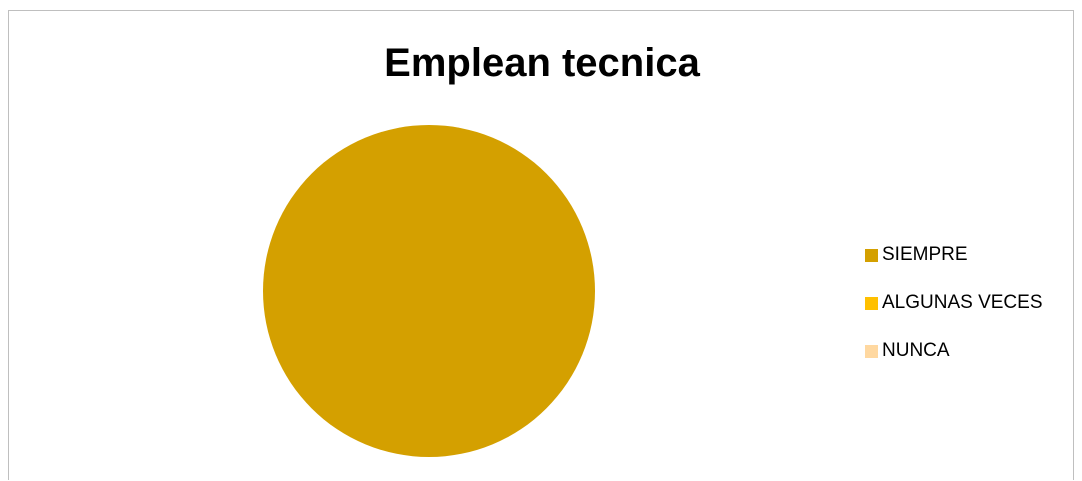  Describe the element at coordinates (871, 255) in the screenshot. I see `legend-swatch-siempre` at that location.